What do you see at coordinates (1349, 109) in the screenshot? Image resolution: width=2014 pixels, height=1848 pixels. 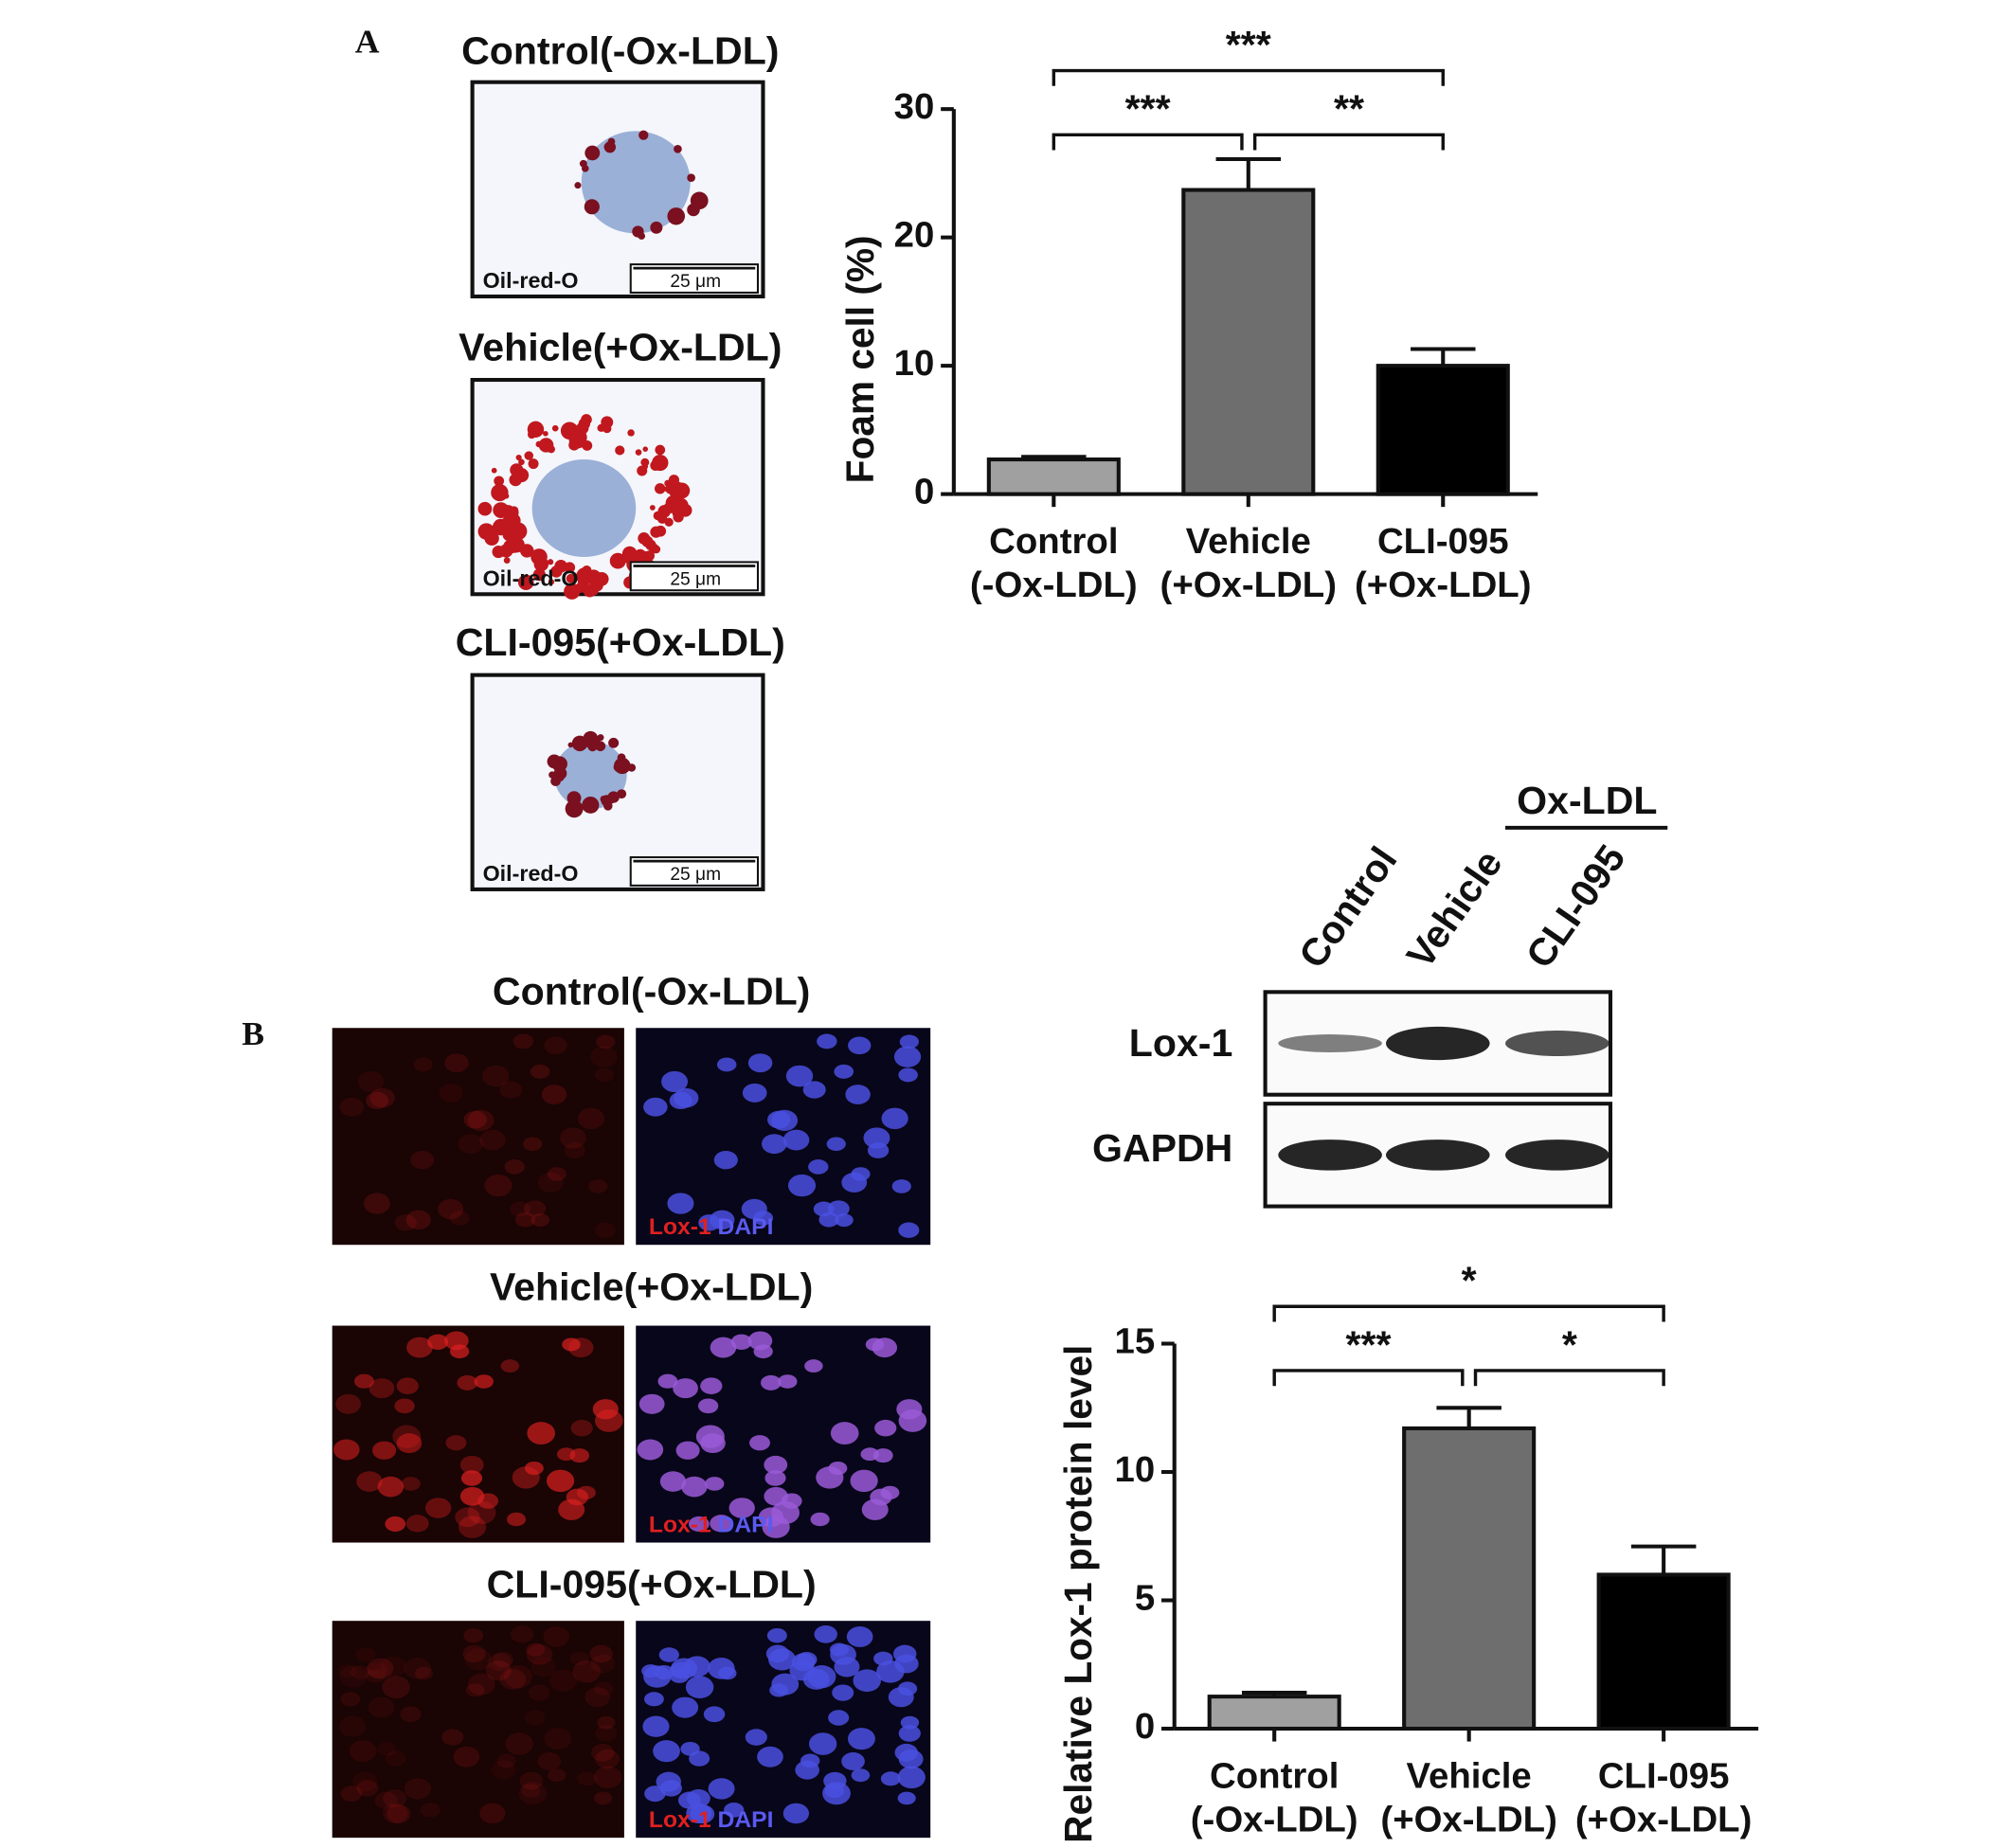 I see `sig-label: **` at bounding box center [1349, 109].